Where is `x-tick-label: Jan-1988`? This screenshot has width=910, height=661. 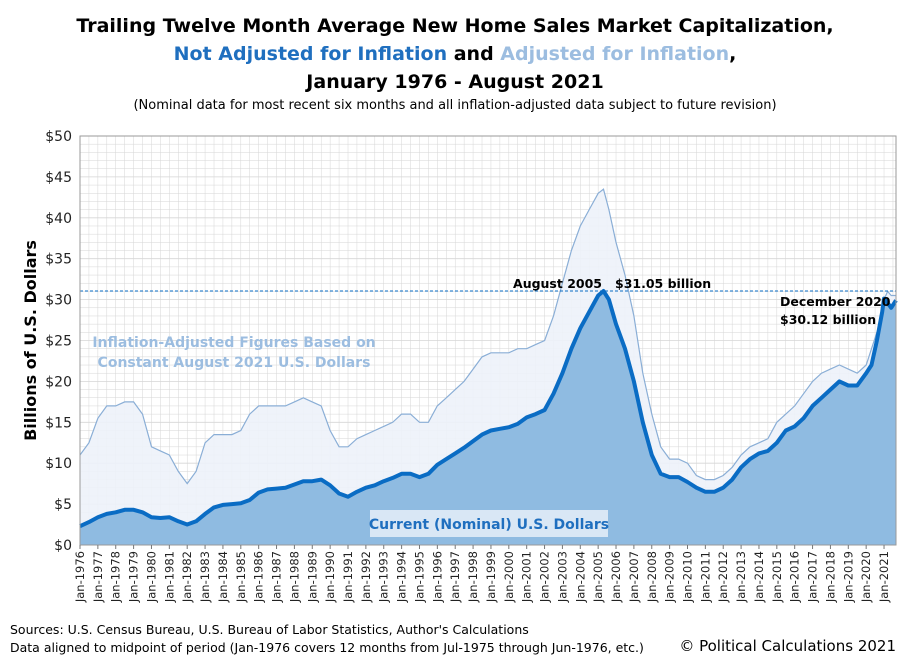 x-tick-label: Jan-1988 is located at coordinates (294, 577).